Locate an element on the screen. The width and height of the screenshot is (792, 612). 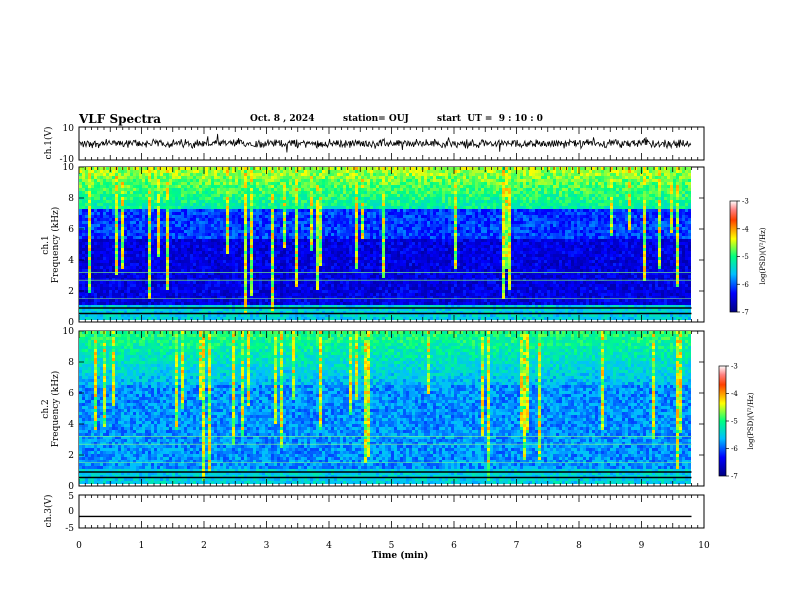
ch1-colorbar: -3 -4 -5 -6 -7 log(PSD)(V²/Hz) is located at coordinates (748, 257).